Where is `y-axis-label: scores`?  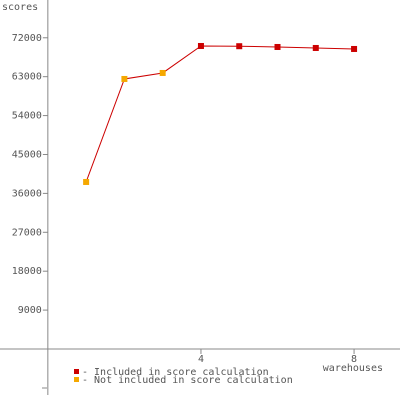
y-axis-label: scores is located at coordinates (20, 7).